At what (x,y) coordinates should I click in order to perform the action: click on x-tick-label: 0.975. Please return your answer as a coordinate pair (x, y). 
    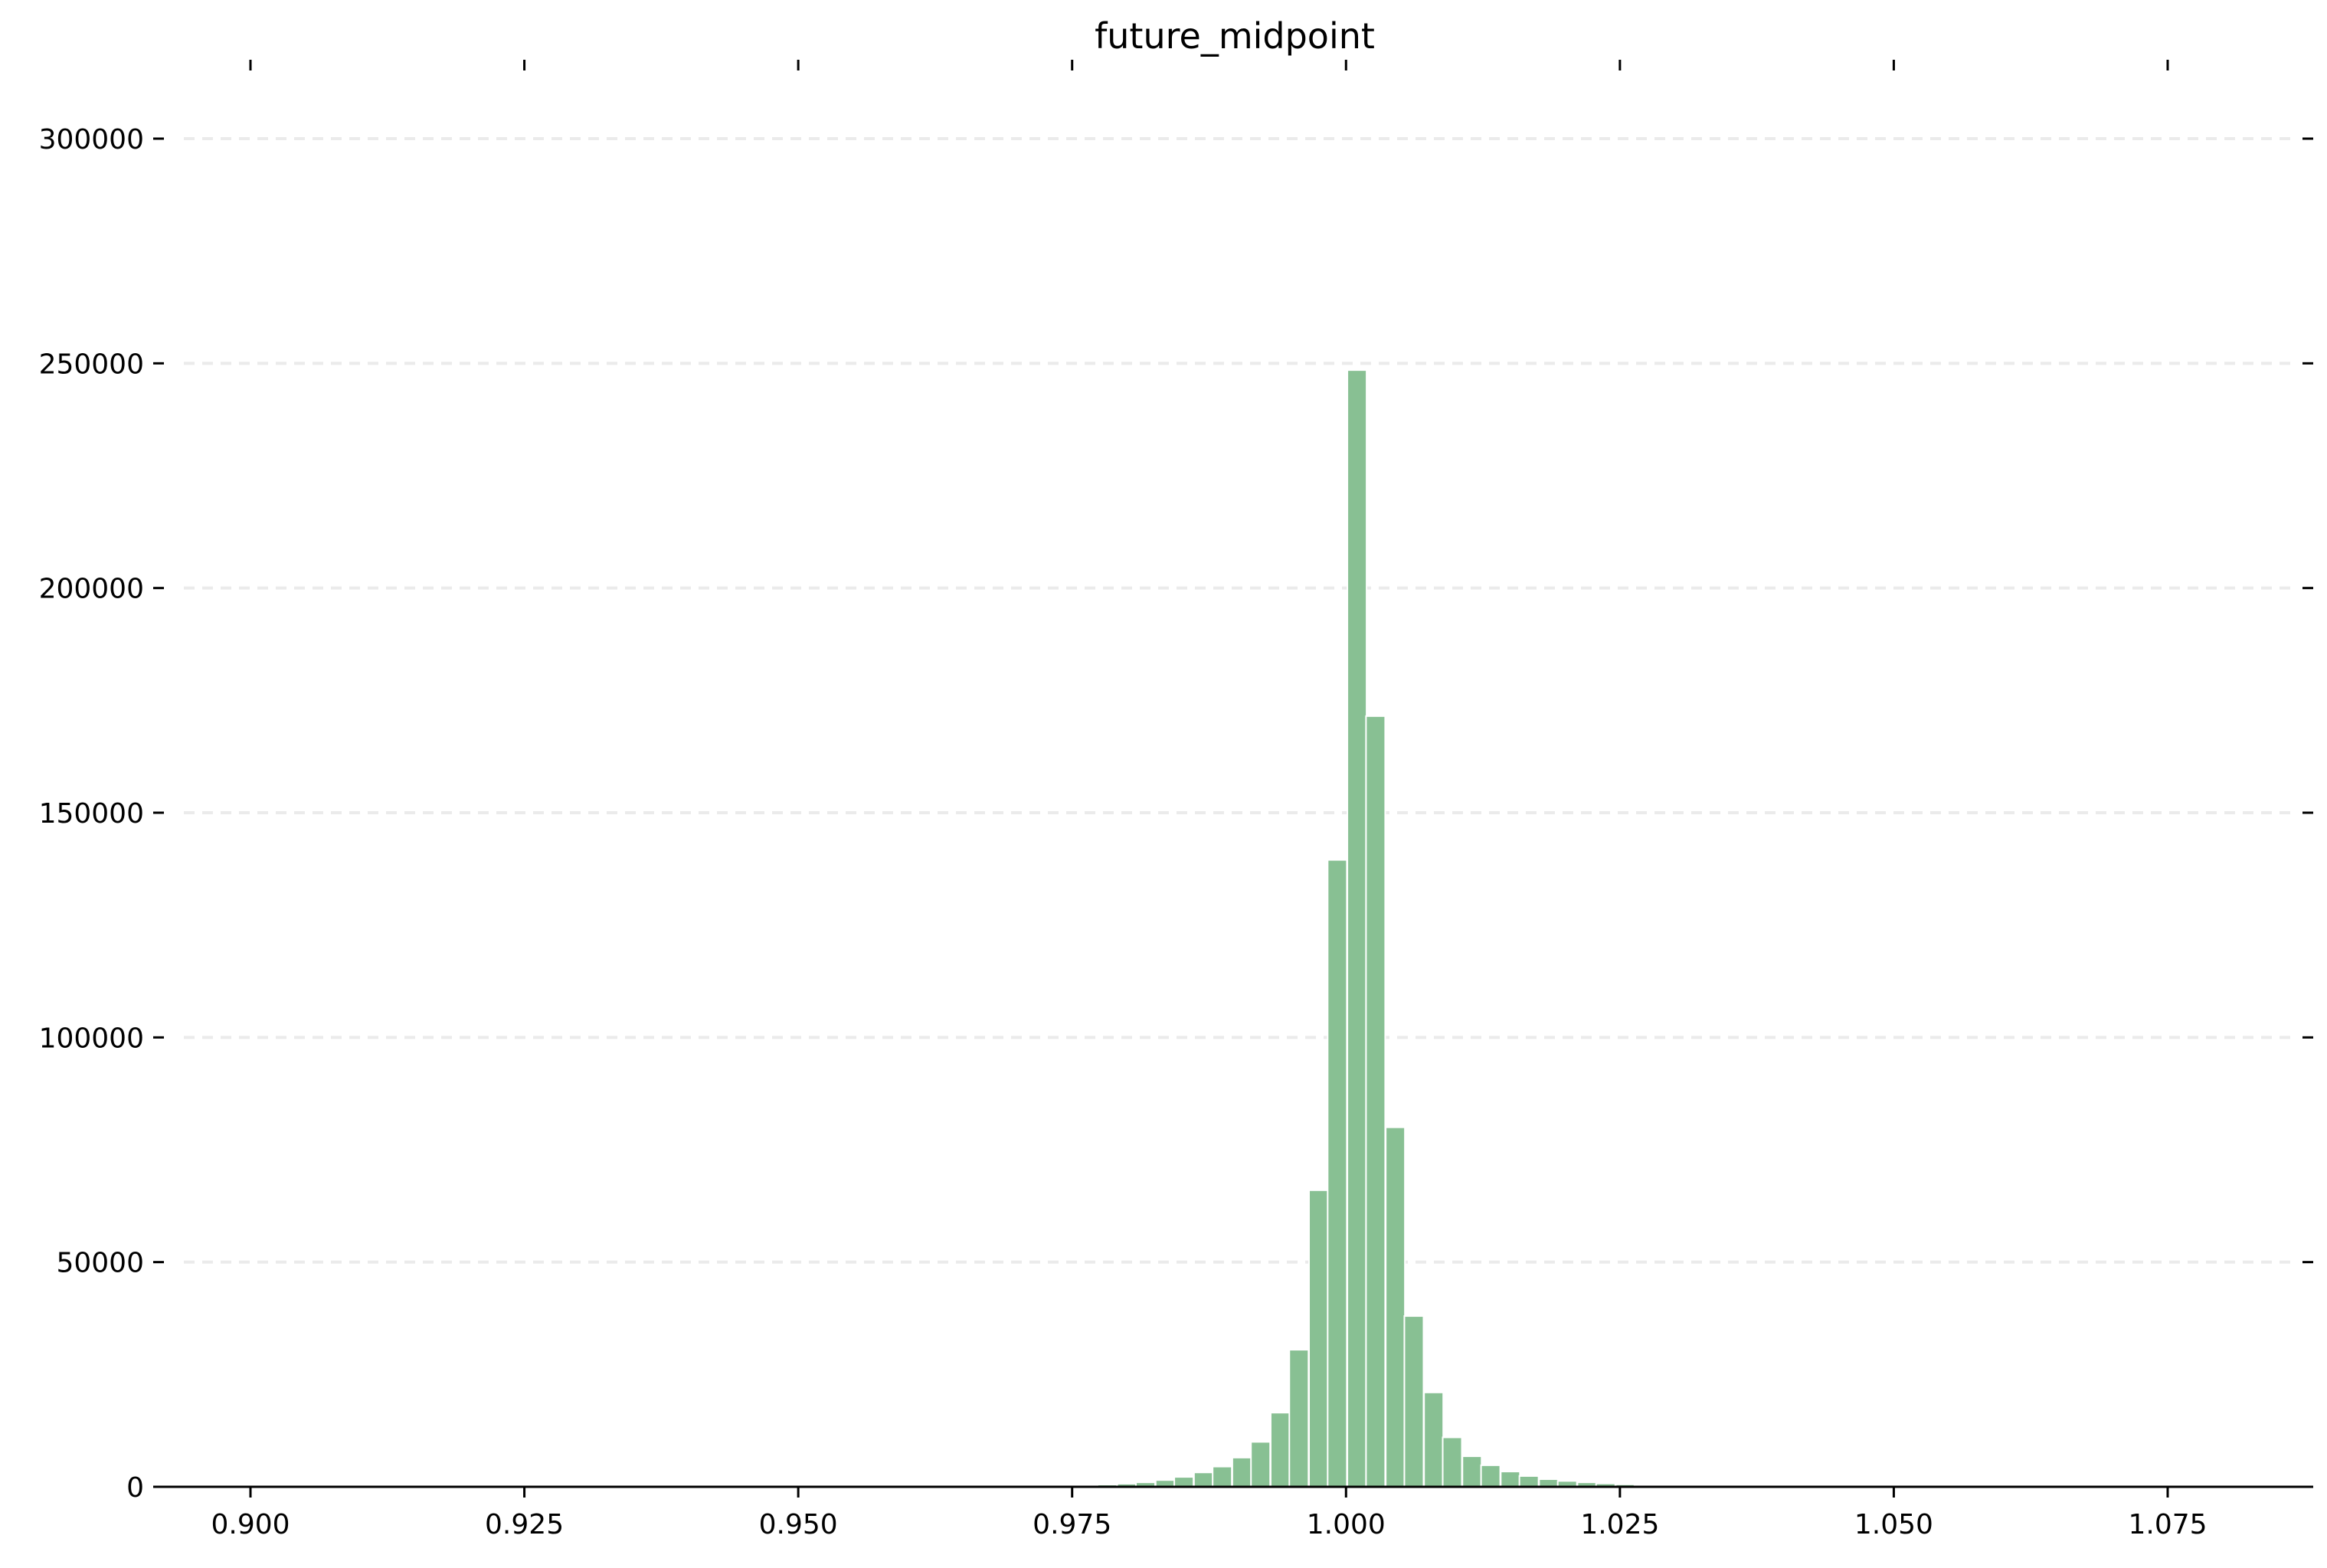
    Looking at the image, I should click on (1072, 1524).